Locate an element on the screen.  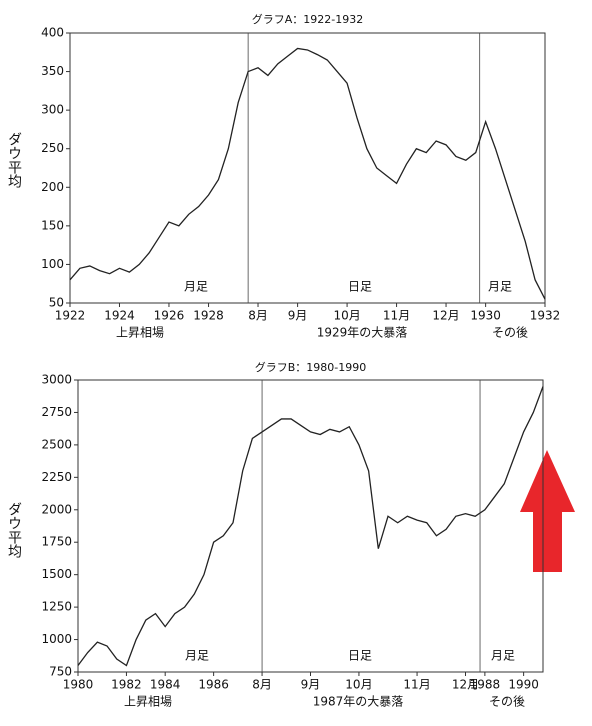
red-arrow is located at coordinates (547, 511).